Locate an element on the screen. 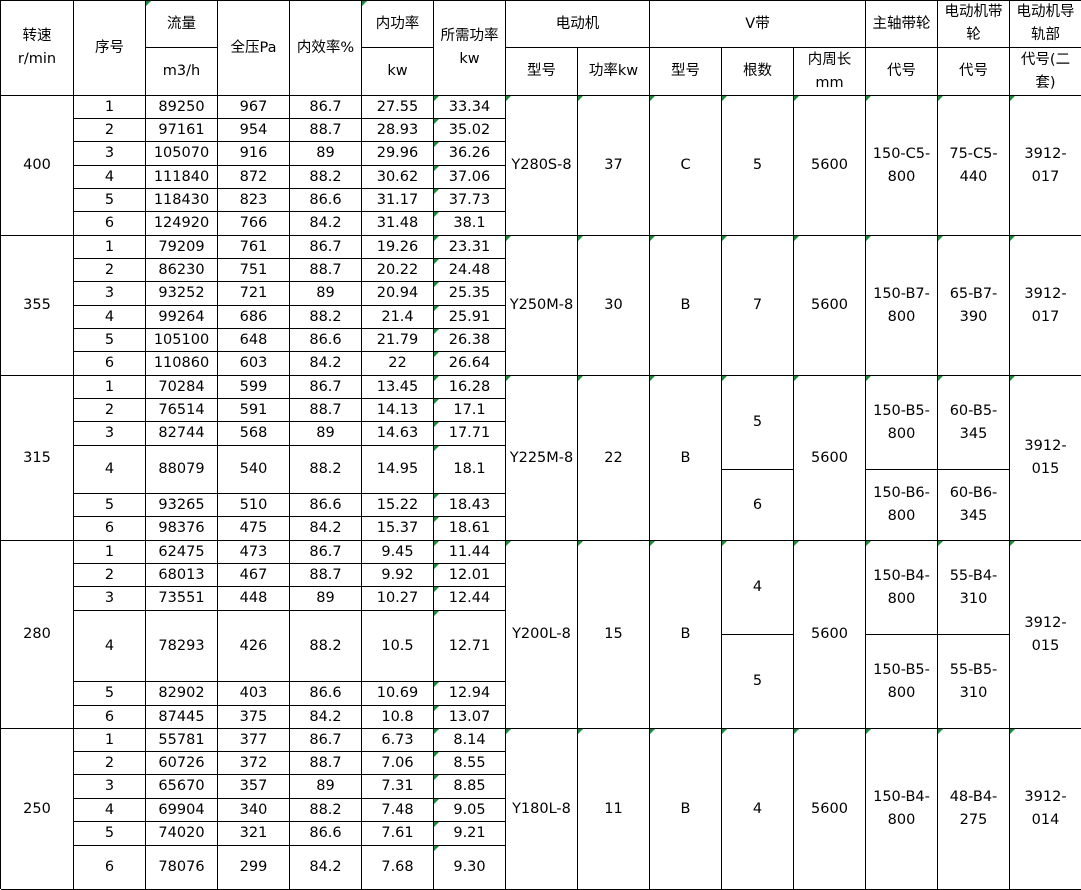 The width and height of the screenshot is (1081, 890). required-power-cell: 12.44 is located at coordinates (470, 599).